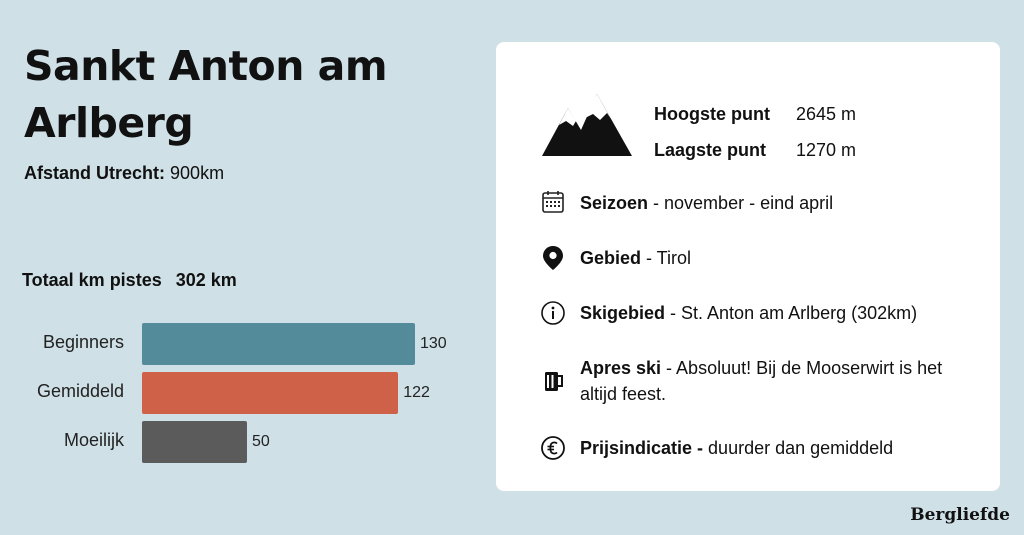 The height and width of the screenshot is (535, 1024). What do you see at coordinates (741, 203) in the screenshot?
I see `season-text: - november - eind april` at bounding box center [741, 203].